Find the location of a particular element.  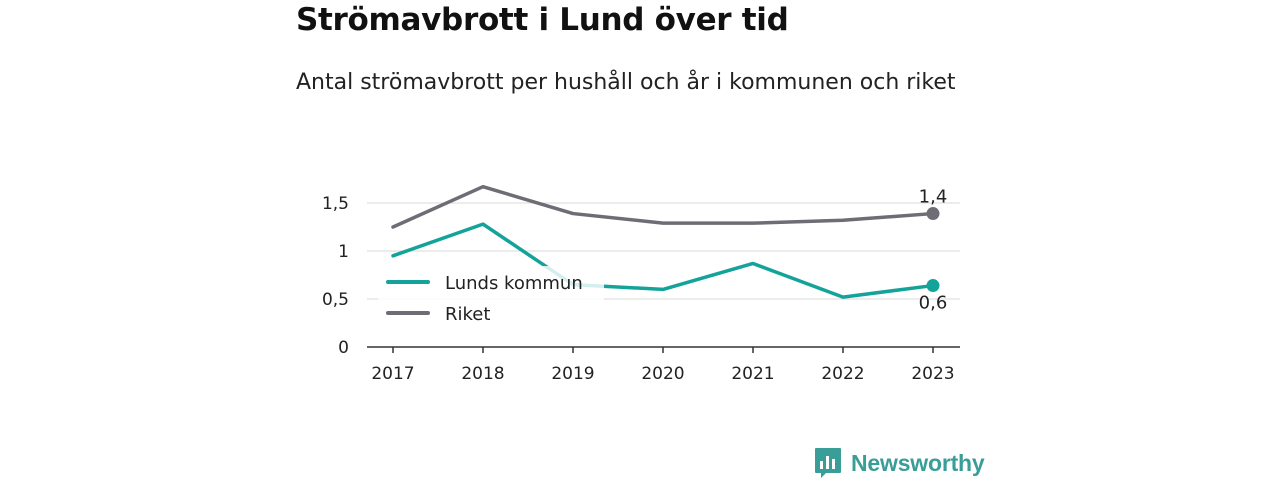

x-tick-label: 2023 is located at coordinates (932, 374).